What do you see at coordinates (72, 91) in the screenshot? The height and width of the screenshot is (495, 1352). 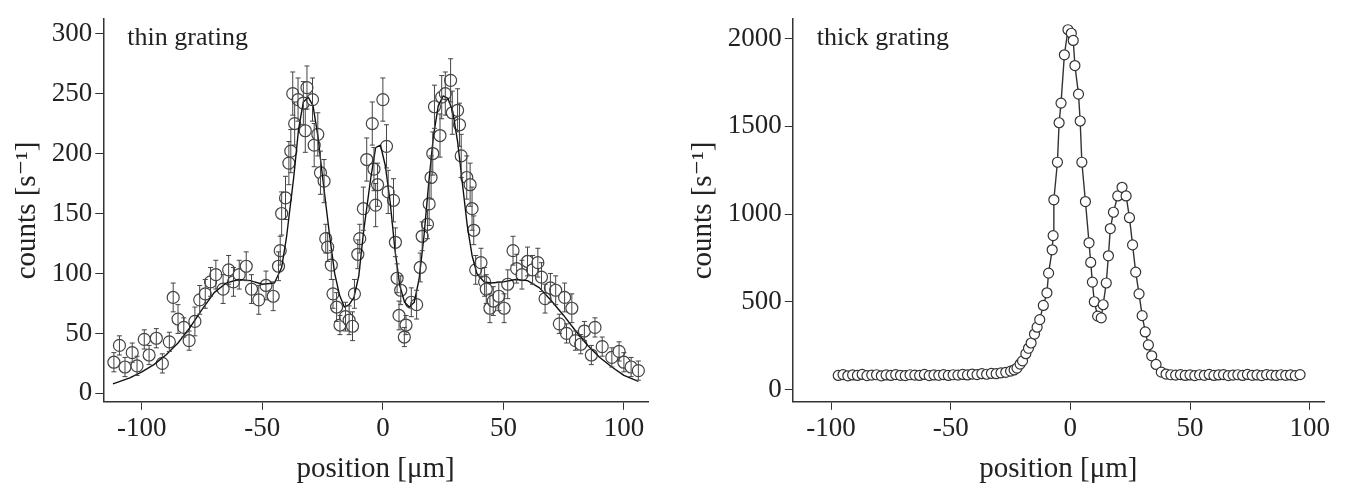 I see `y-tick-label: 250` at bounding box center [72, 91].